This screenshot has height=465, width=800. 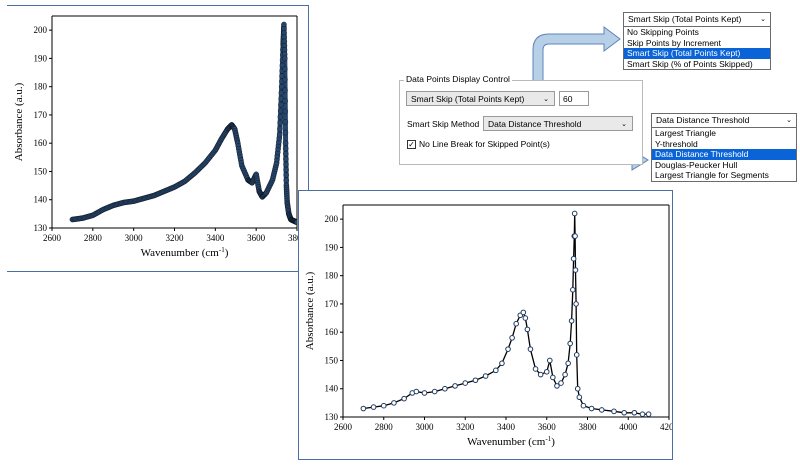 I want to click on mode-combo-value: Smart Skip (Total Points Kept), so click(x=468, y=99).